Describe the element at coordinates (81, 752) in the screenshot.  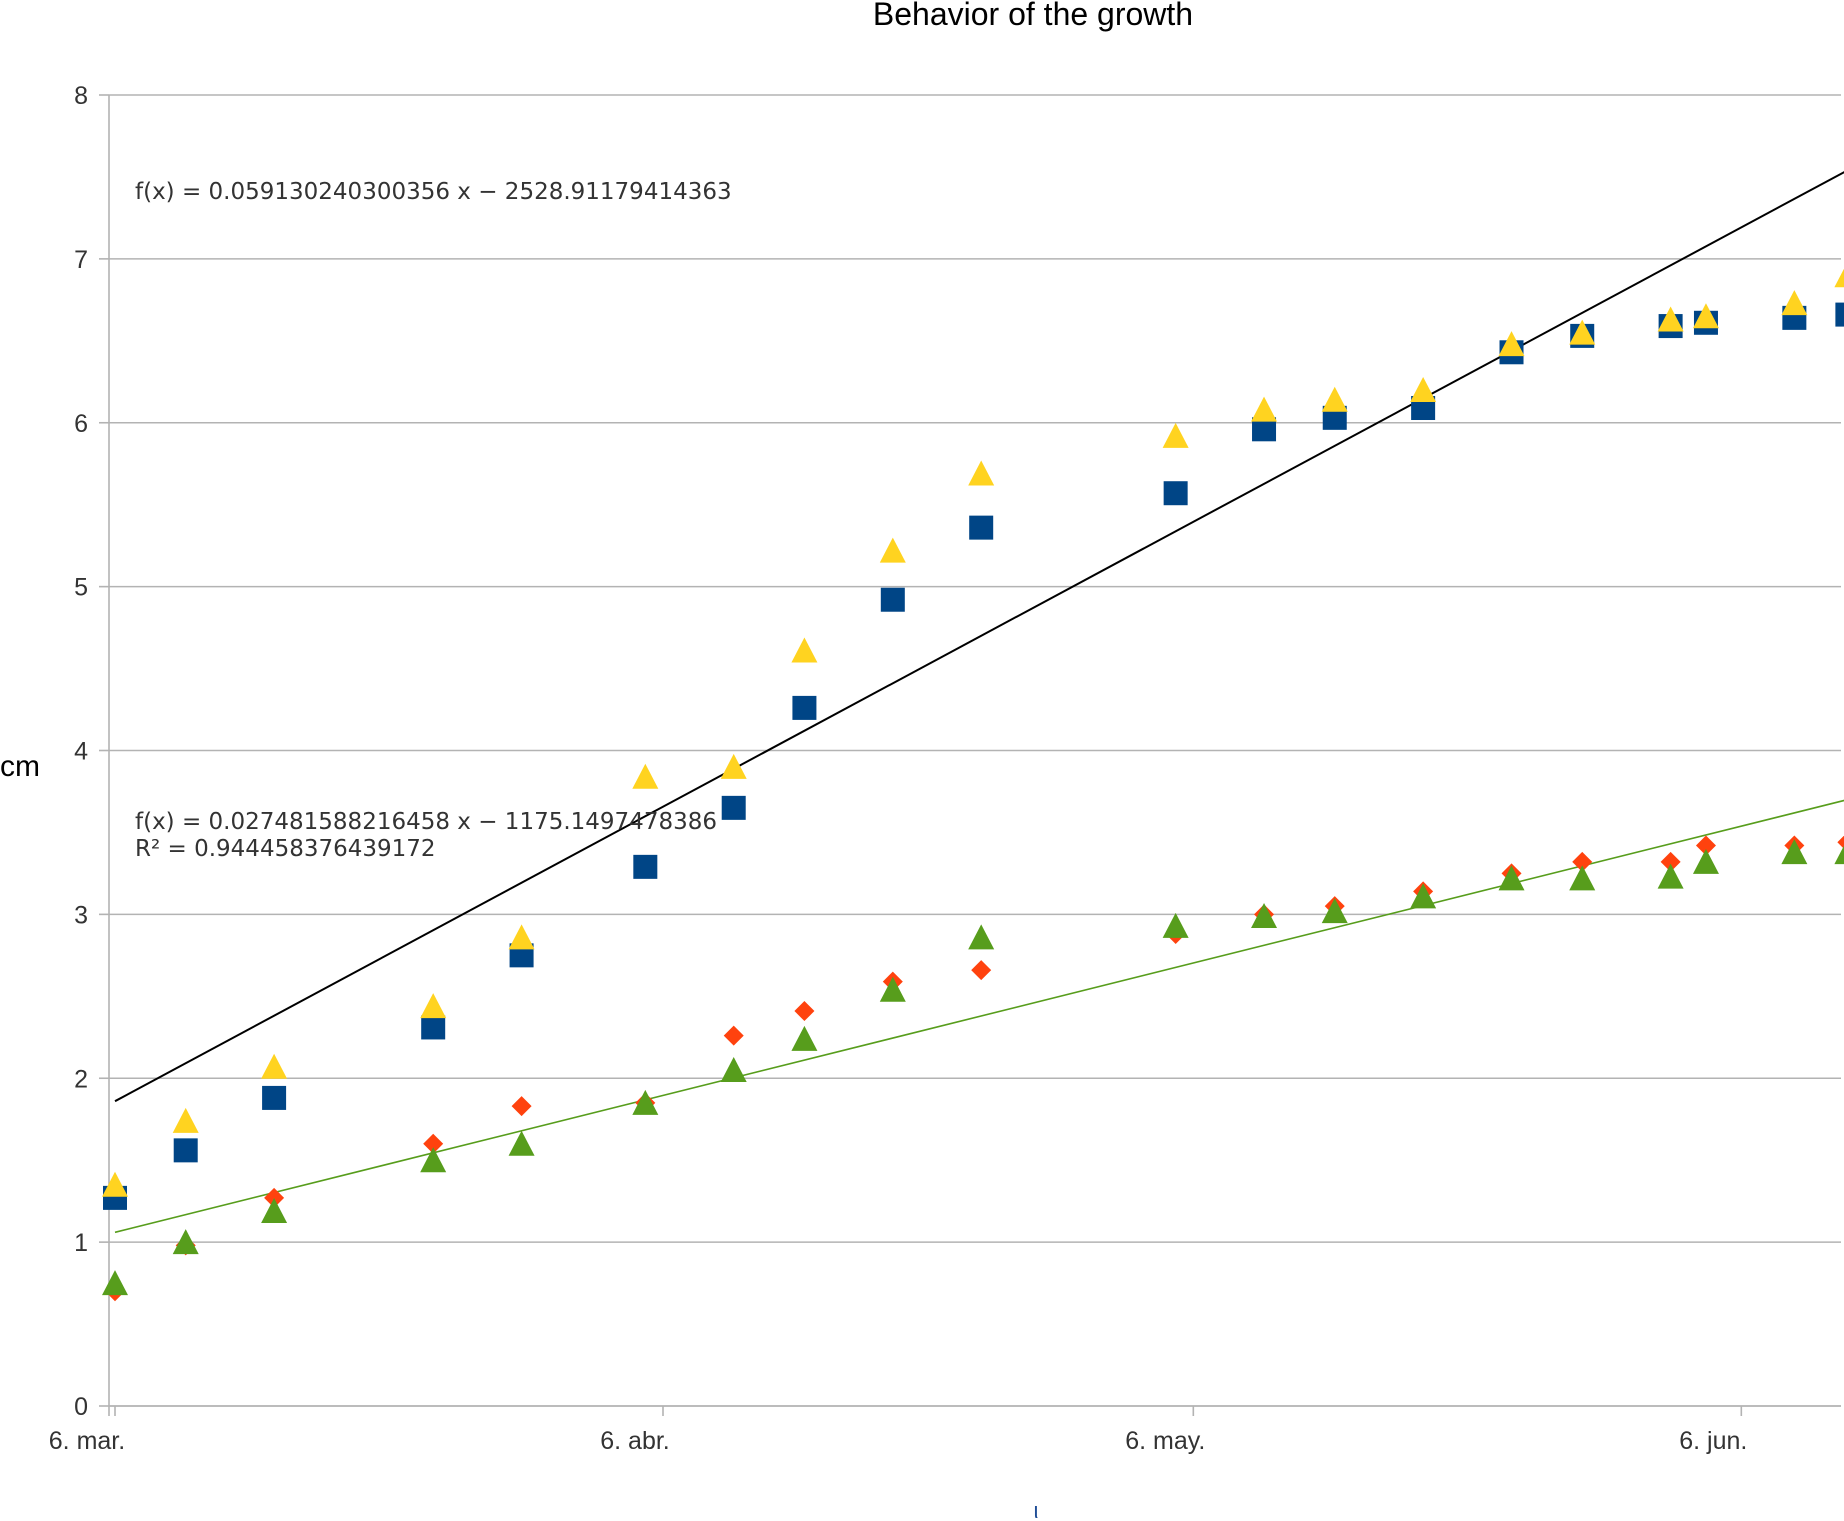
I see `y-tick-label-4: 4` at that location.